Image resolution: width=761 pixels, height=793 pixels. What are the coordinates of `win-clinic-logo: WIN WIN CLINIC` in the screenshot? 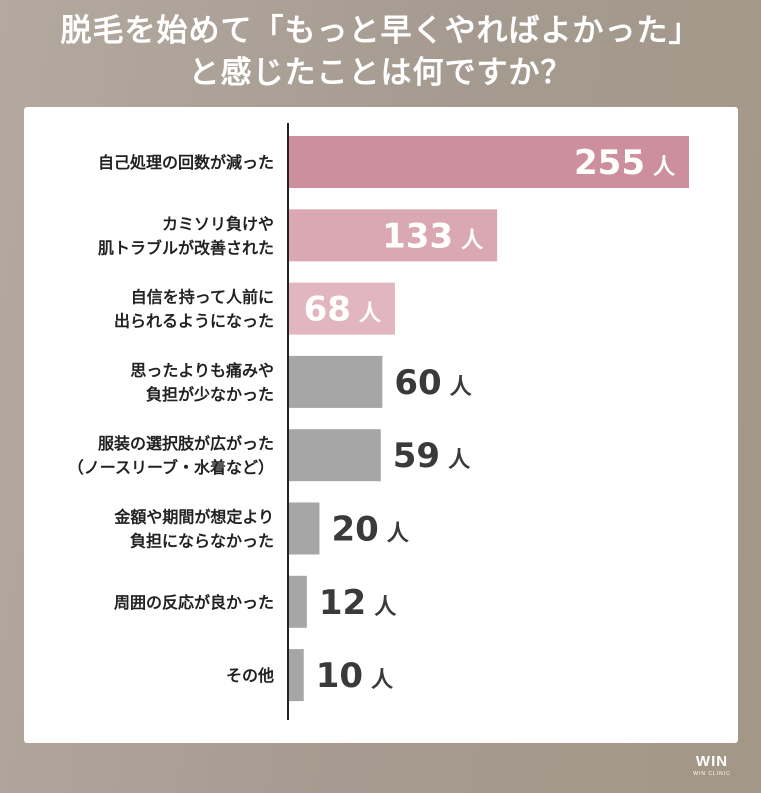 It's located at (712, 766).